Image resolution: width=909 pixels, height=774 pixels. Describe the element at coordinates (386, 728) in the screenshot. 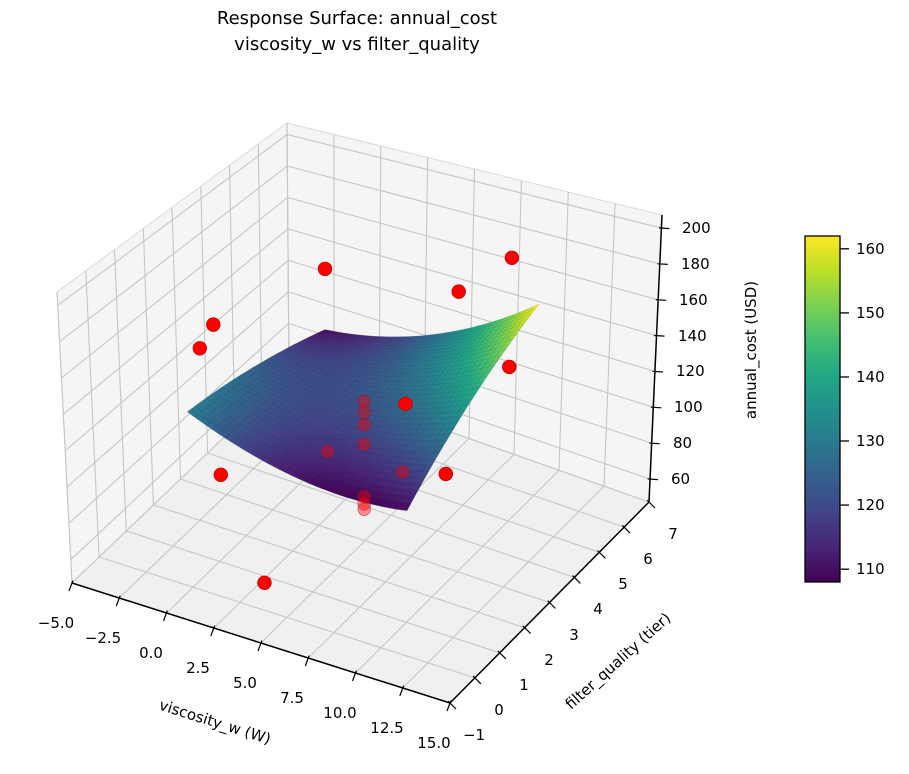

I see `svg-text: 12.5` at that location.